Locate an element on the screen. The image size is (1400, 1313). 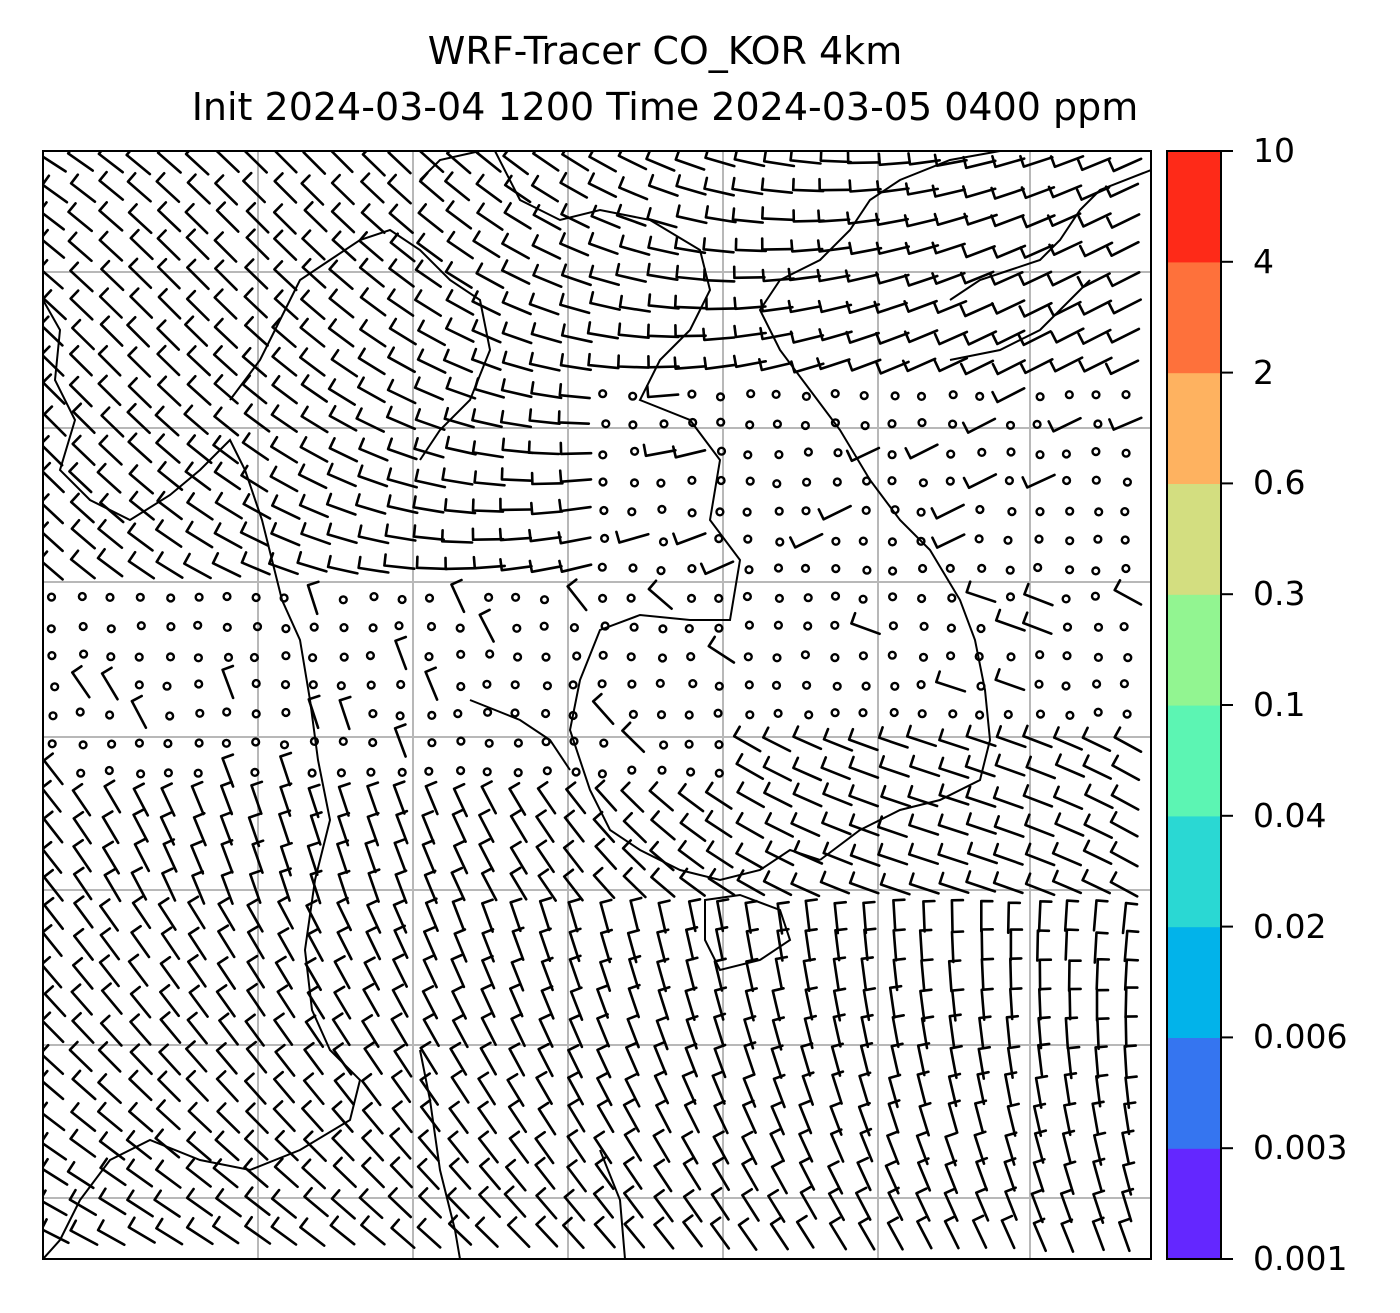
colorbar-tick-label: 0.003 is located at coordinates (1300, 1148).